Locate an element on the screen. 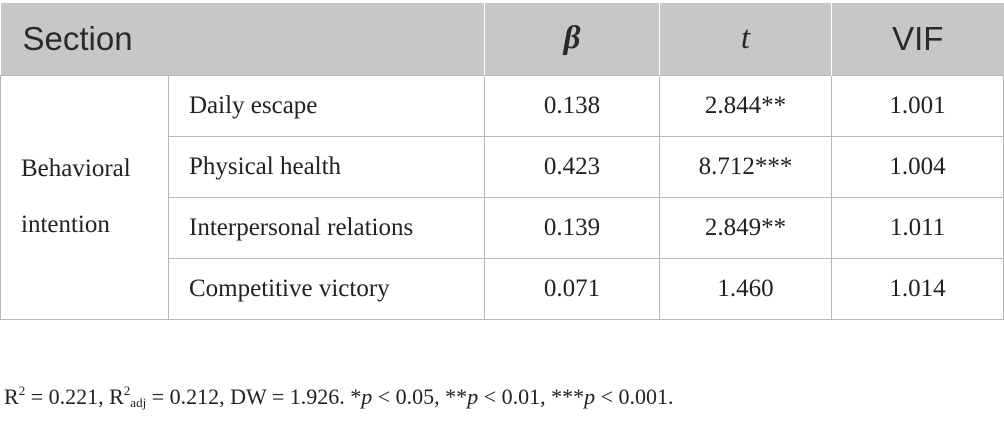 This screenshot has height=425, width=1004. footnote-p2-value: < 0.01, *** is located at coordinates (531, 396).